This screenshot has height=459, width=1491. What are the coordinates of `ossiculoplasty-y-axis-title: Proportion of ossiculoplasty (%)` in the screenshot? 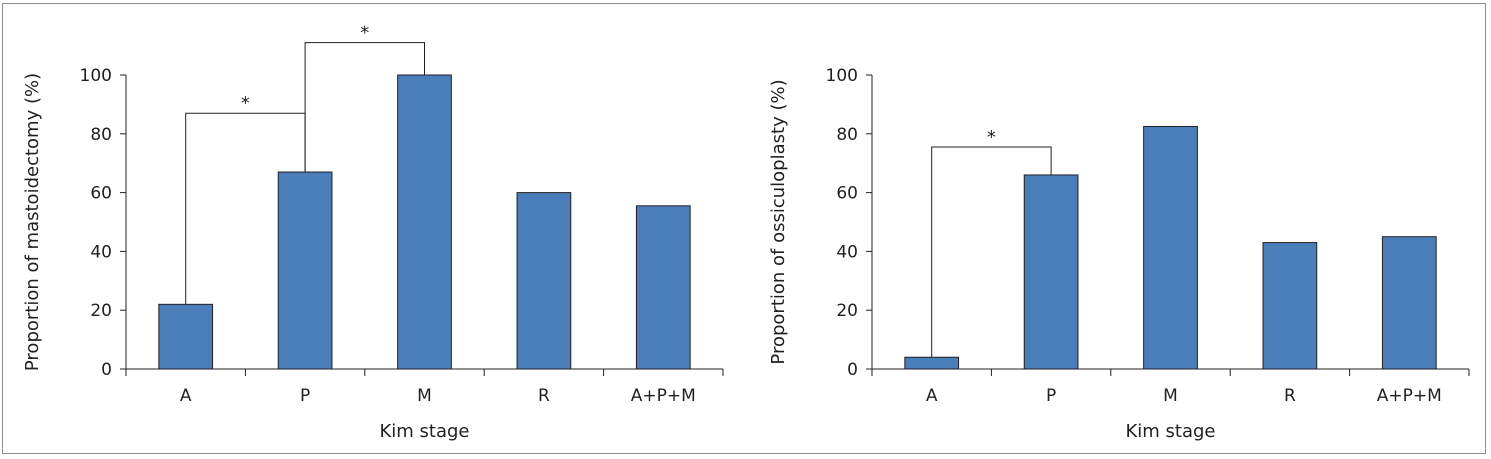 It's located at (778, 221).